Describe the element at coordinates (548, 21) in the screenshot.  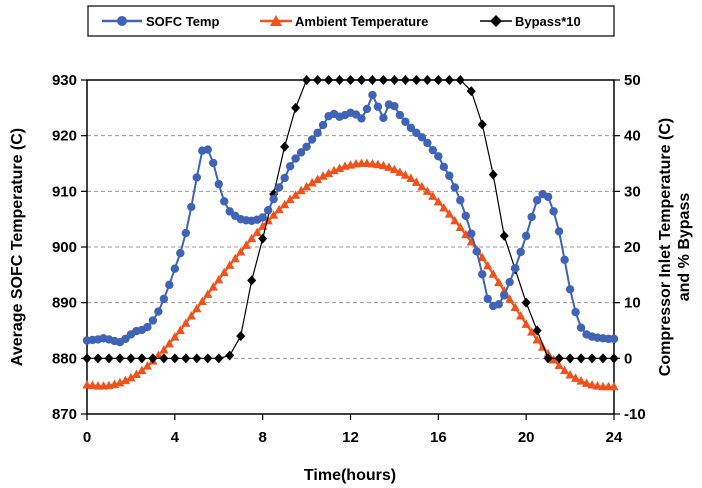
I see `legend-label-bypass: Bypass*10` at that location.